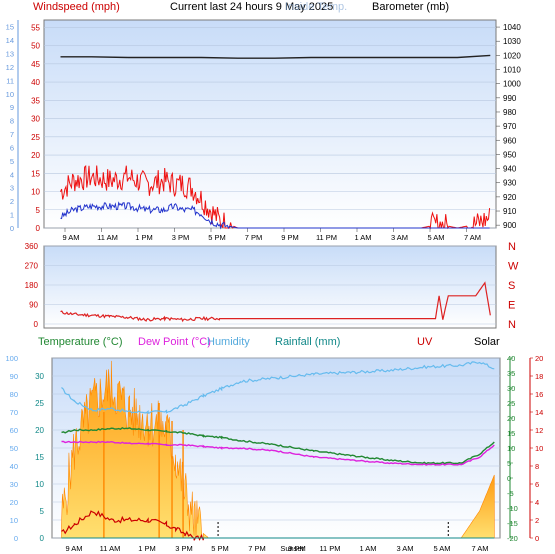  What do you see at coordinates (12, 215) in the screenshot?
I see `kts-tick-label: 1` at bounding box center [12, 215].